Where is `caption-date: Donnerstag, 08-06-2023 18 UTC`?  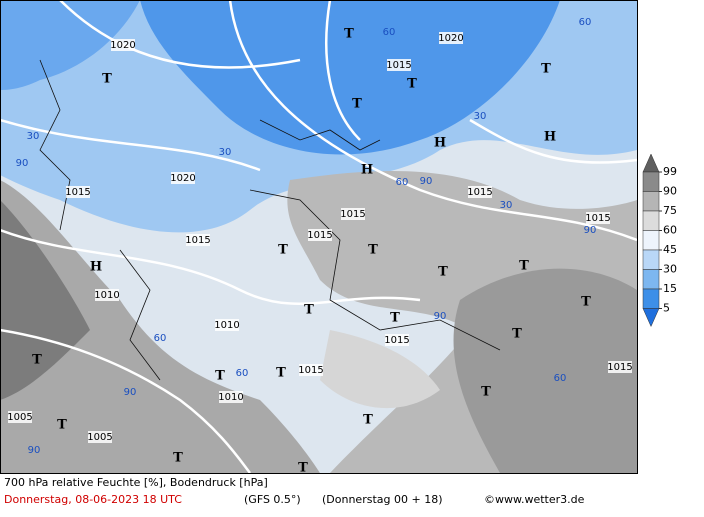
caption-date: Donnerstag, 08-06-2023 18 UTC is located at coordinates (93, 499).